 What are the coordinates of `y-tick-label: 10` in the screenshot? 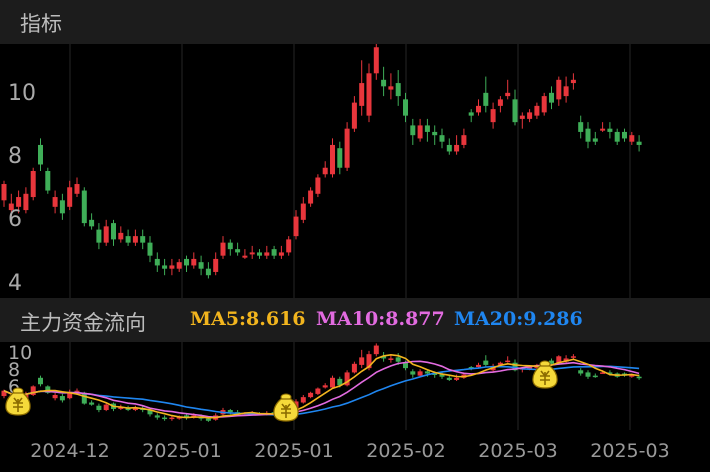 It's located at (20, 353).